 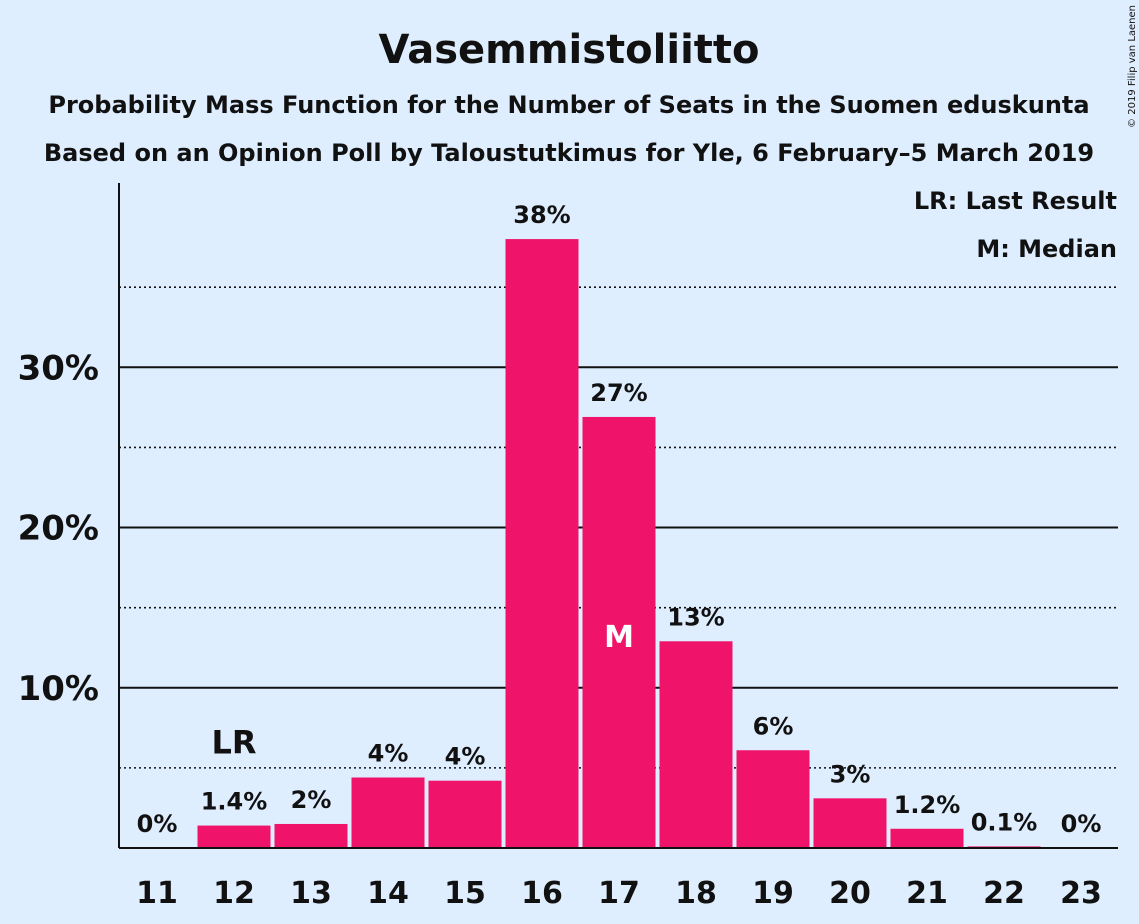 I want to click on y-tick-label: 30%, so click(x=58, y=368).